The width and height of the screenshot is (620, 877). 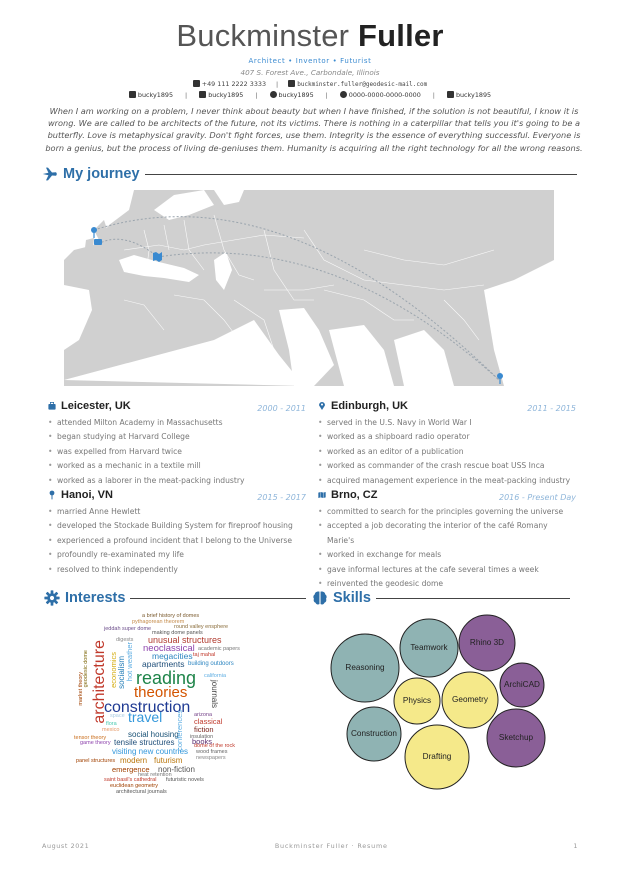 I want to click on interest-word: making dome panels, so click(x=177, y=633).